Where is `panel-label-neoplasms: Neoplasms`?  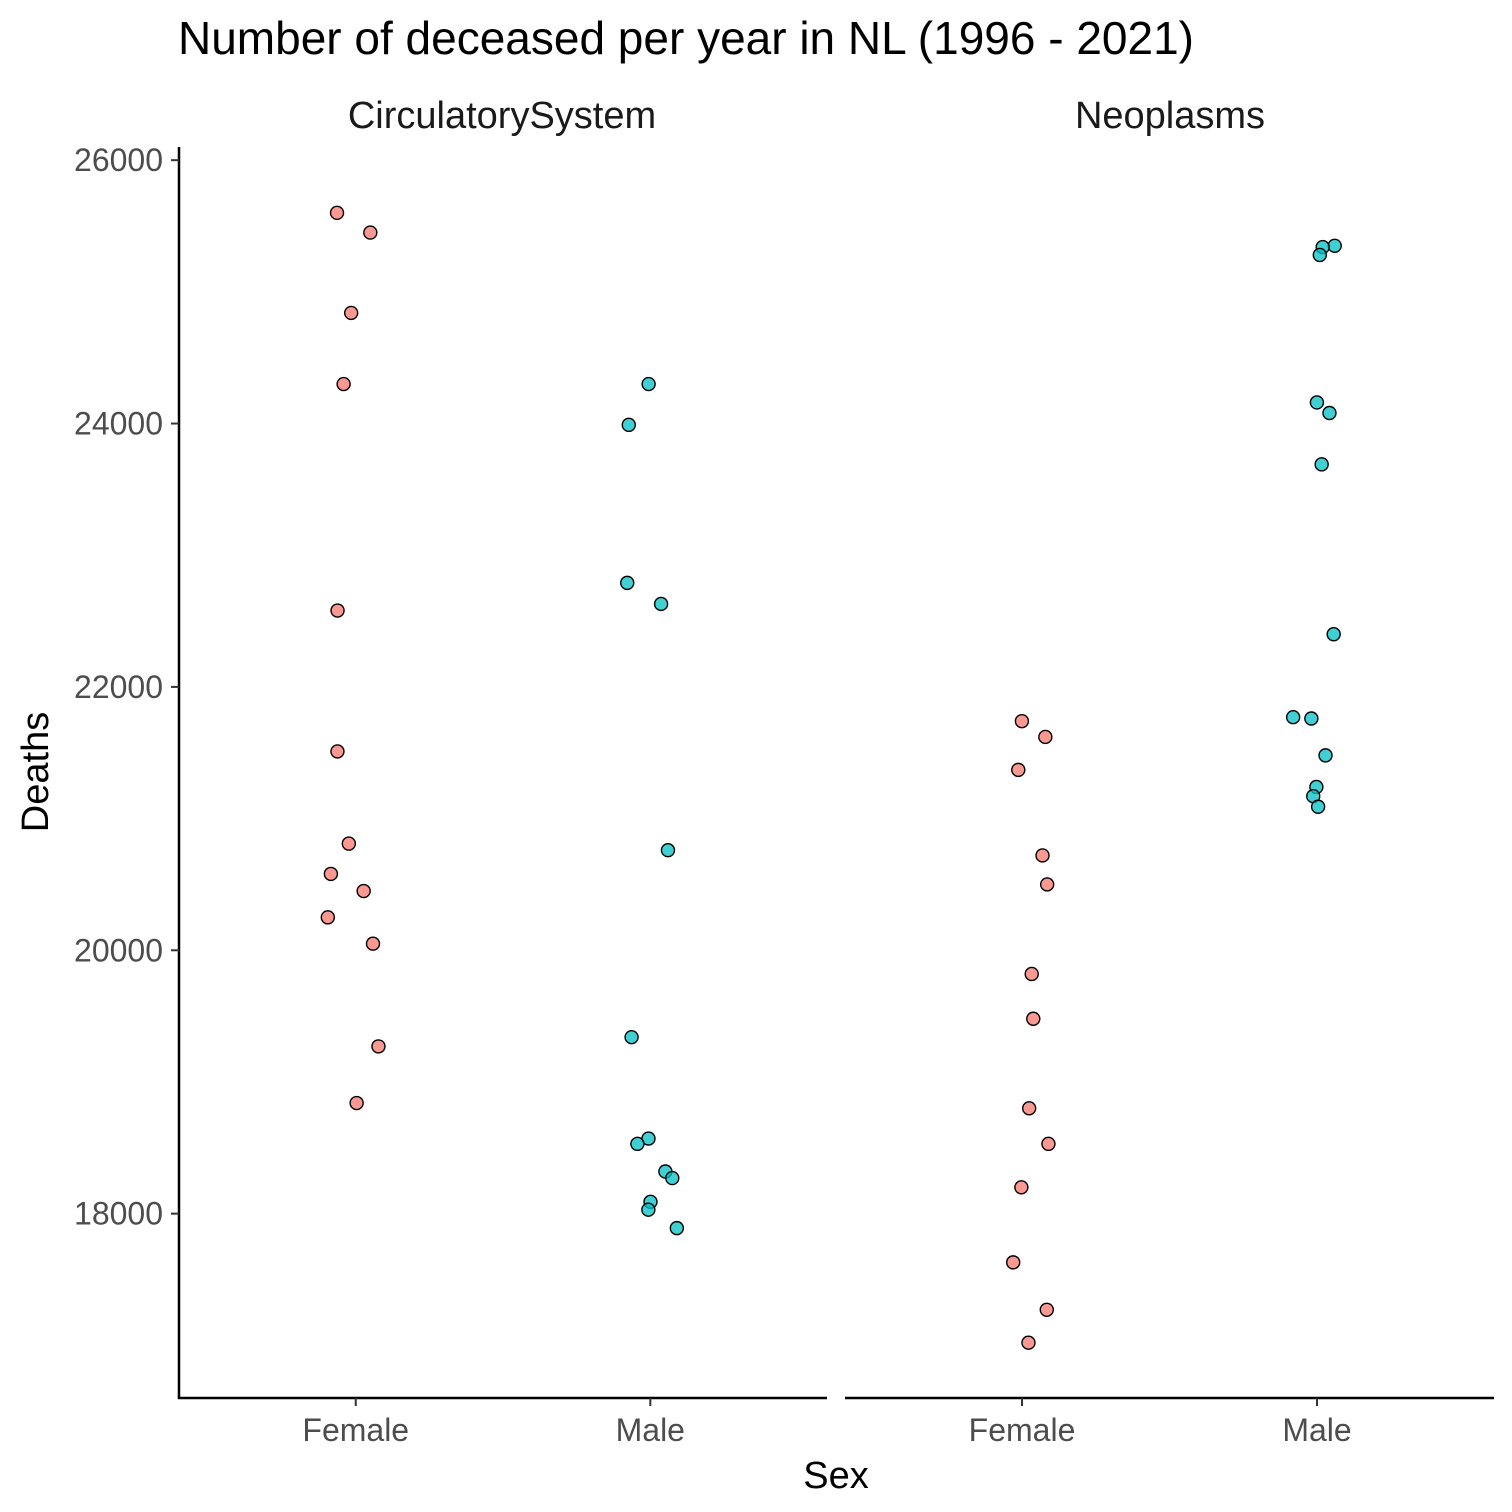 panel-label-neoplasms: Neoplasms is located at coordinates (1170, 116).